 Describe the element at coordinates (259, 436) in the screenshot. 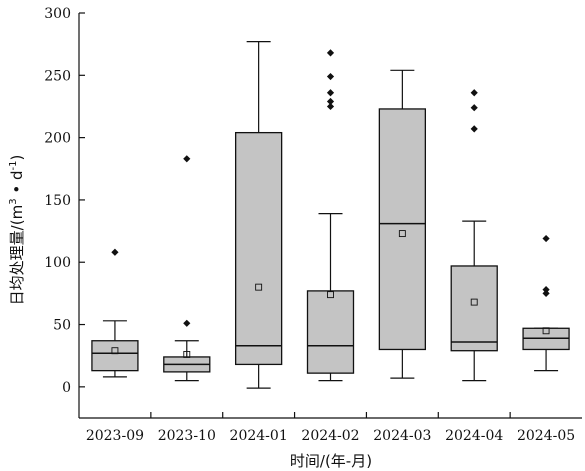

I see `x-tick-label-2024-01: 2024-01` at that location.